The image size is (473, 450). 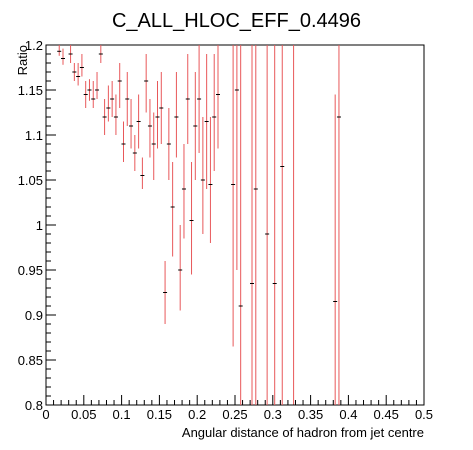 I want to click on x-tick-label: 0.45, so click(x=386, y=414).